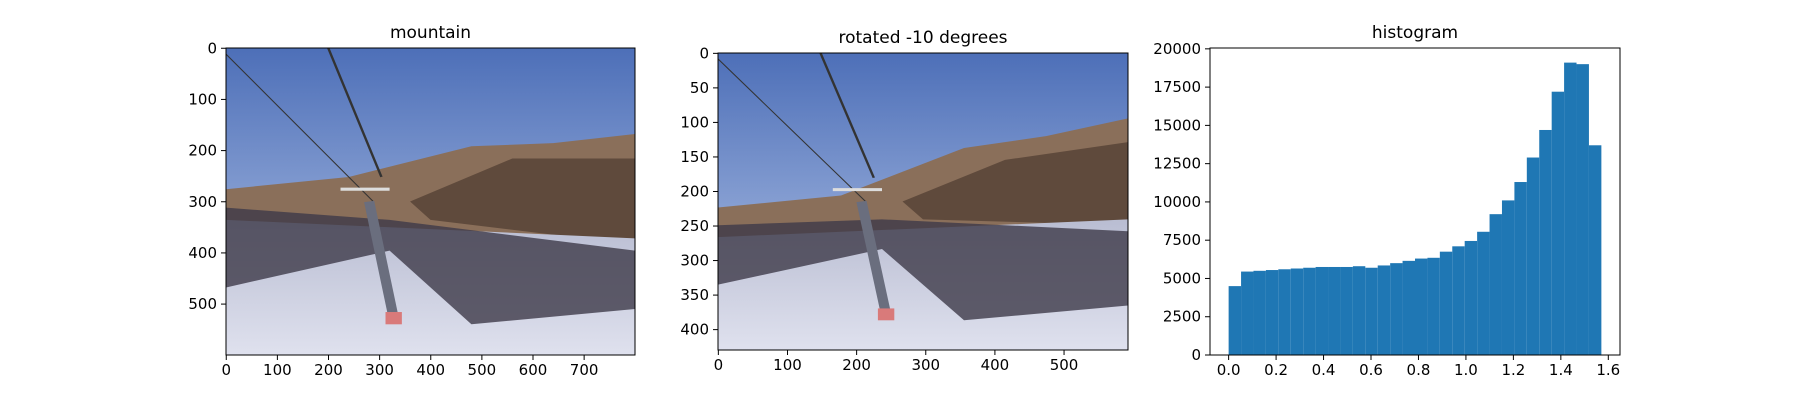  I want to click on y-tick-label: 15000, so click(1177, 125).